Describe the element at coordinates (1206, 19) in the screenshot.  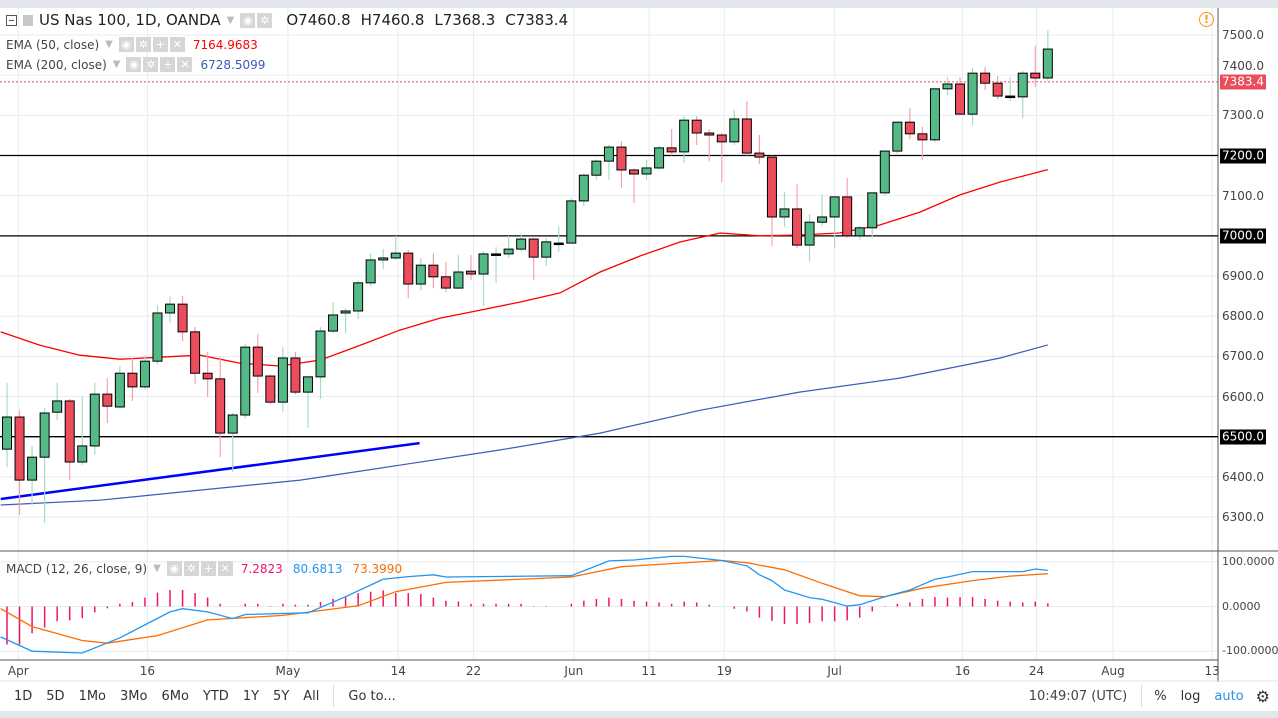
I see `alert-icon: !` at that location.